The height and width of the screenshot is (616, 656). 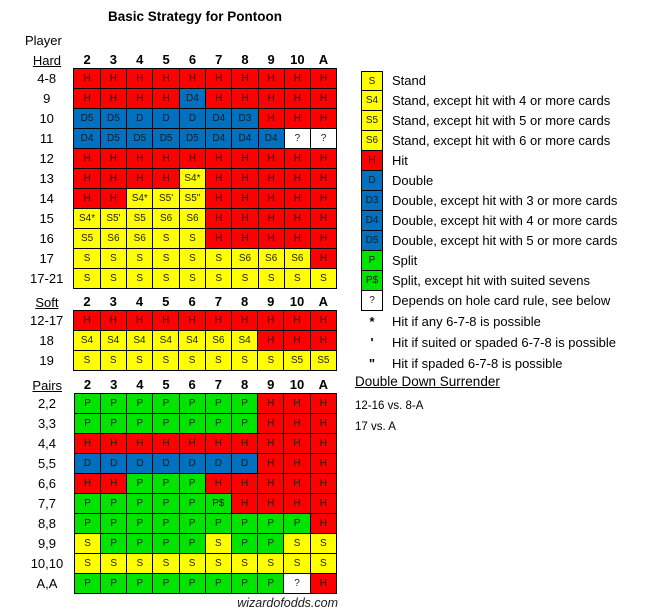 I want to click on strategy-row: 15 S4* S5' S5 S6 S6 H H H H H, so click(x=178, y=218).